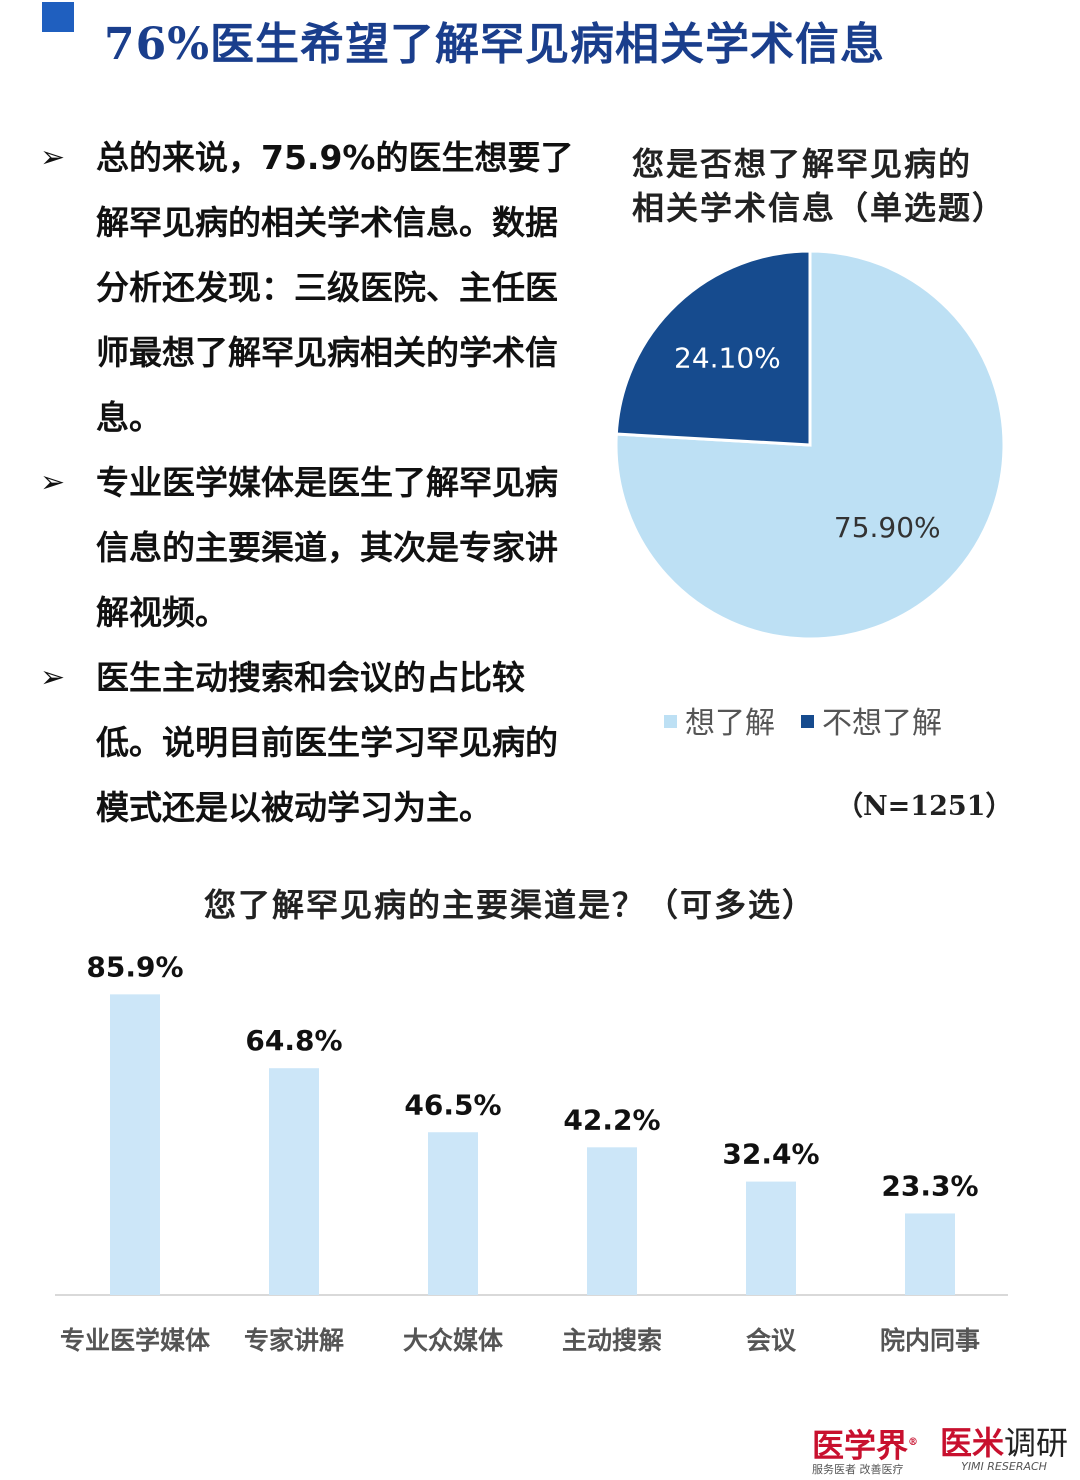 This screenshot has width=1080, height=1480. What do you see at coordinates (930, 1340) in the screenshot?
I see `bar-category-label: 院内同事` at bounding box center [930, 1340].